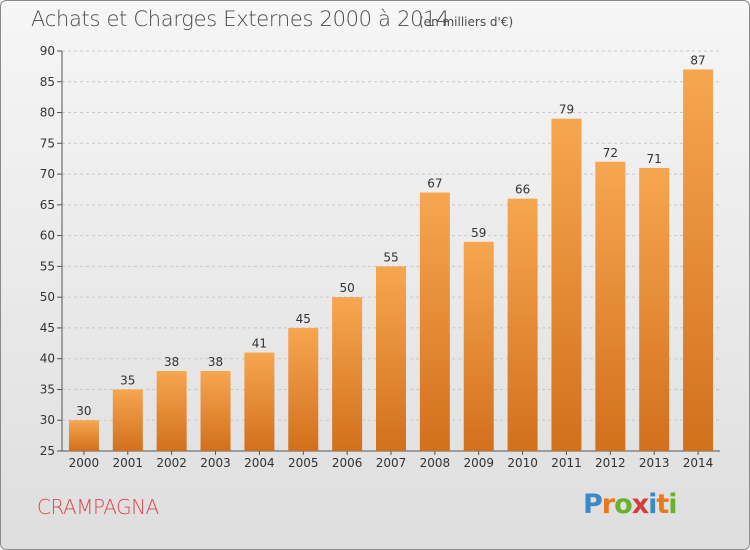 The height and width of the screenshot is (550, 750). What do you see at coordinates (47, 451) in the screenshot?
I see `y-tick-label: 25` at bounding box center [47, 451].